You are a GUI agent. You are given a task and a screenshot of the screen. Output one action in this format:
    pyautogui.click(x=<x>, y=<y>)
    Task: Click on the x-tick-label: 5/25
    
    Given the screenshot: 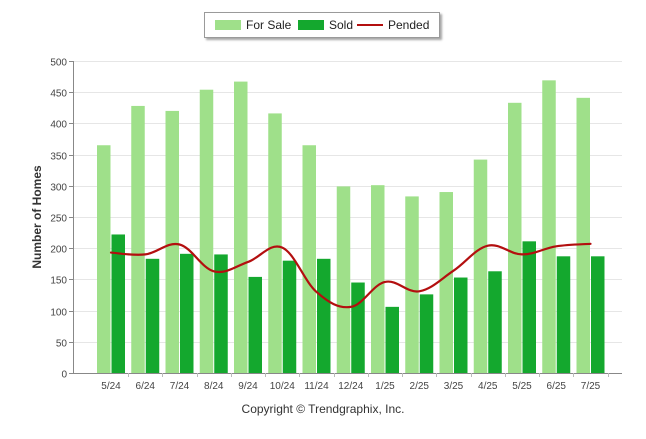 What is the action you would take?
    pyautogui.click(x=522, y=386)
    